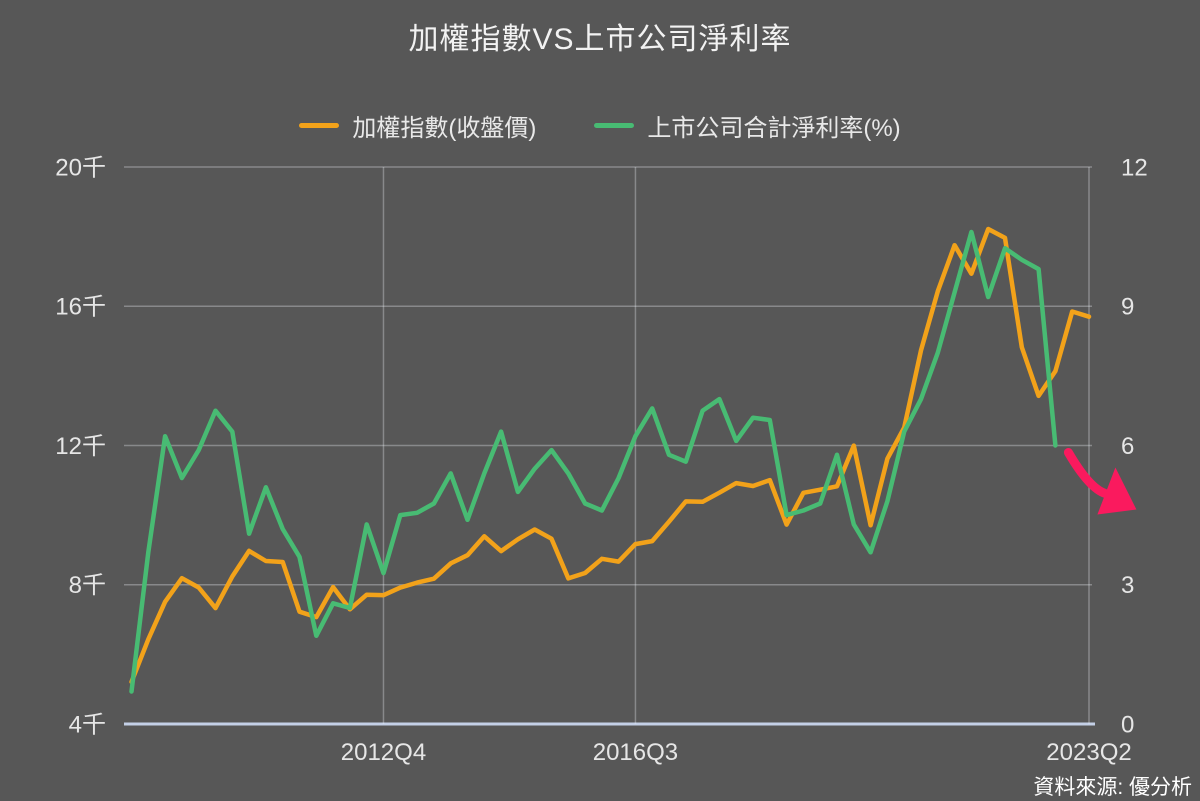 Image resolution: width=1200 pixels, height=801 pixels. I want to click on y-left-tick-label: 8千, so click(87, 585).